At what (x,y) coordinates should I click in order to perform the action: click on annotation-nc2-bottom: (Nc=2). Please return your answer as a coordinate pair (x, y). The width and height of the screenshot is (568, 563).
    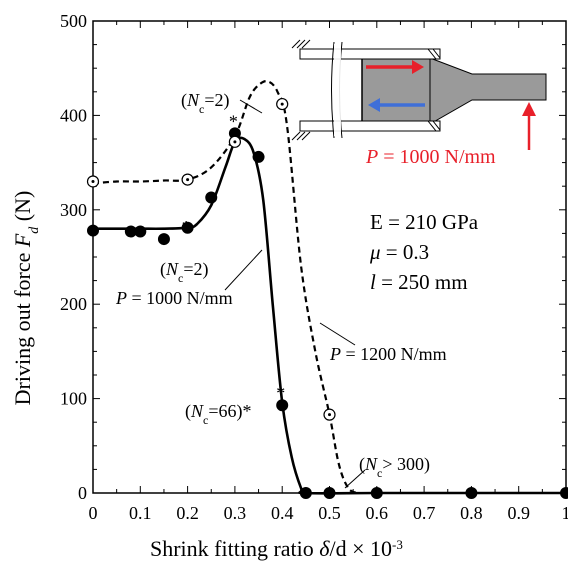
    Looking at the image, I should click on (184, 272).